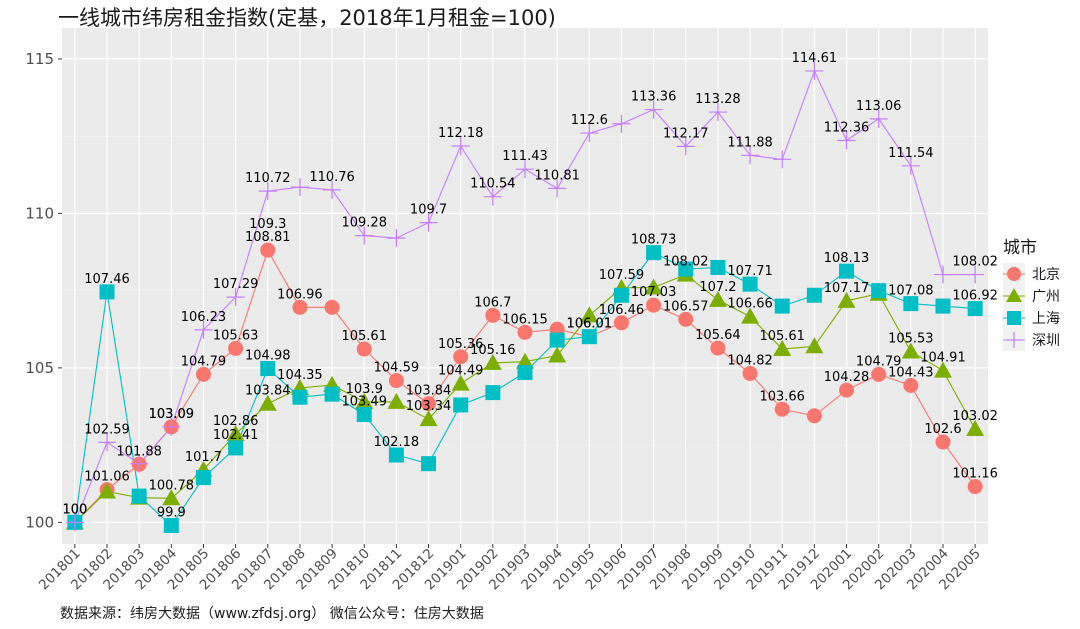 The image size is (1080, 629). What do you see at coordinates (461, 133) in the screenshot?
I see `data-label: 112.18` at bounding box center [461, 133].